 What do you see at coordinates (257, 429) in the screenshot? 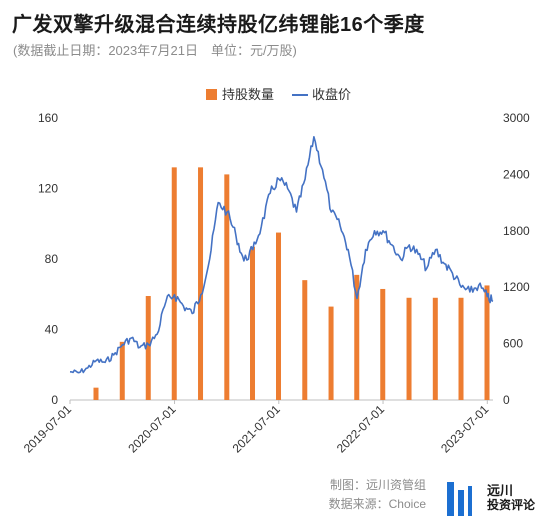
I see `x-axis-tick-label: 2021-07-01` at bounding box center [257, 429].